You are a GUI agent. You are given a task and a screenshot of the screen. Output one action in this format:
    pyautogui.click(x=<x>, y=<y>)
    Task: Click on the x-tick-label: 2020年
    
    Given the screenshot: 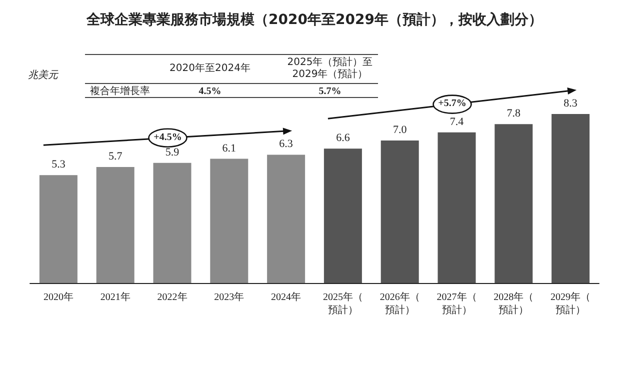 What is the action you would take?
    pyautogui.click(x=58, y=297)
    